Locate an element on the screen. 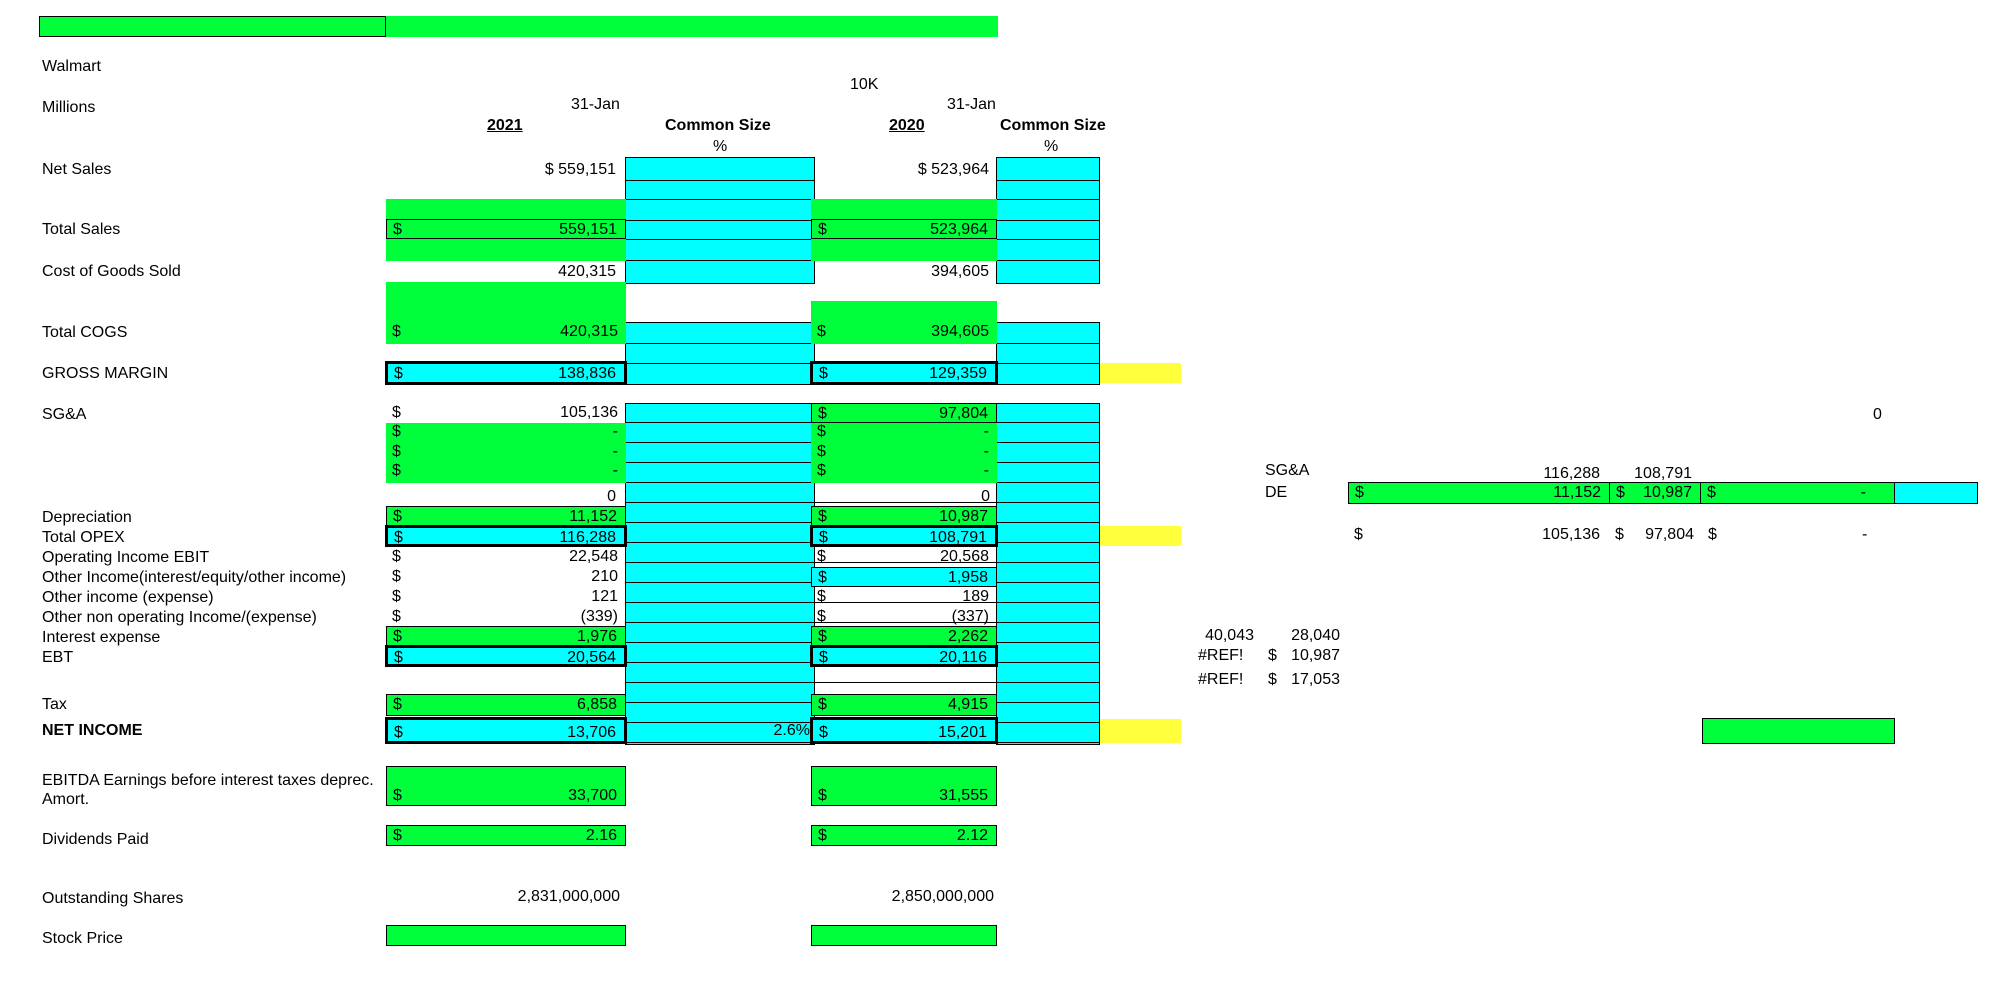 Image resolution: width=2006 pixels, height=984 pixels. v2020-other-income-ie: $ 1,958 is located at coordinates (904, 577).